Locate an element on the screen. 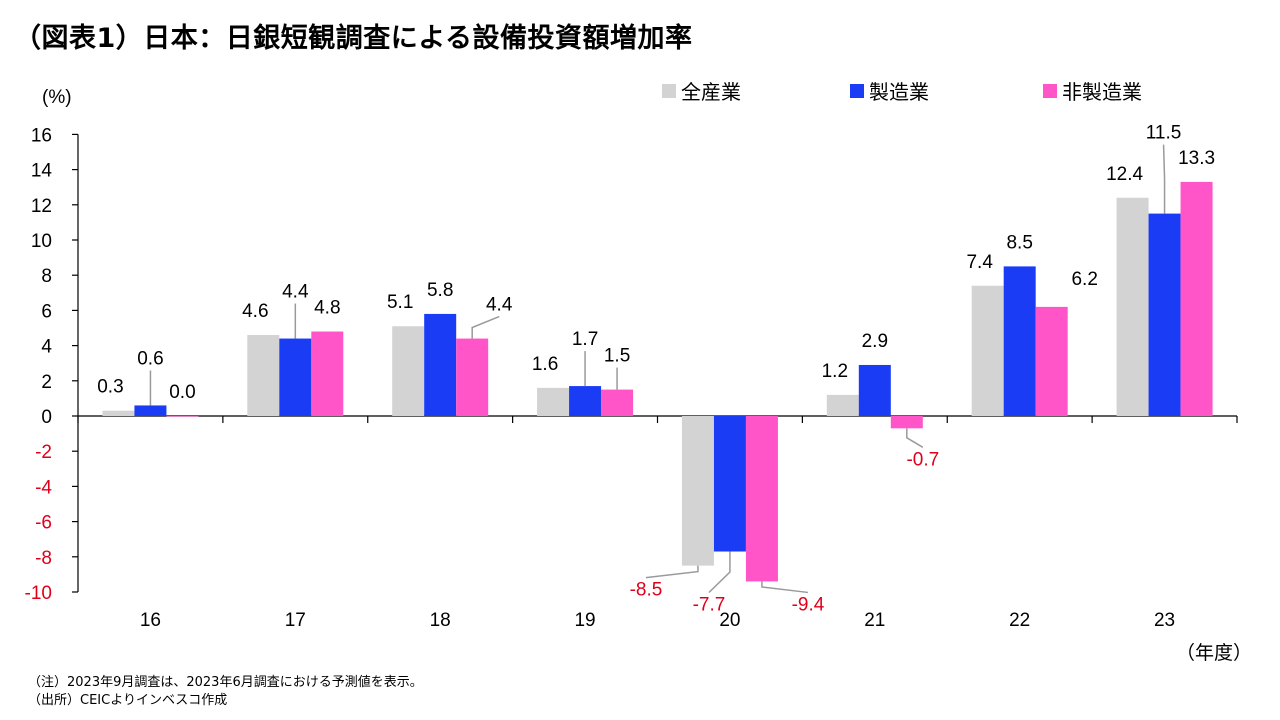 Image resolution: width=1280 pixels, height=720 pixels. data-label: 1.2 is located at coordinates (835, 371).